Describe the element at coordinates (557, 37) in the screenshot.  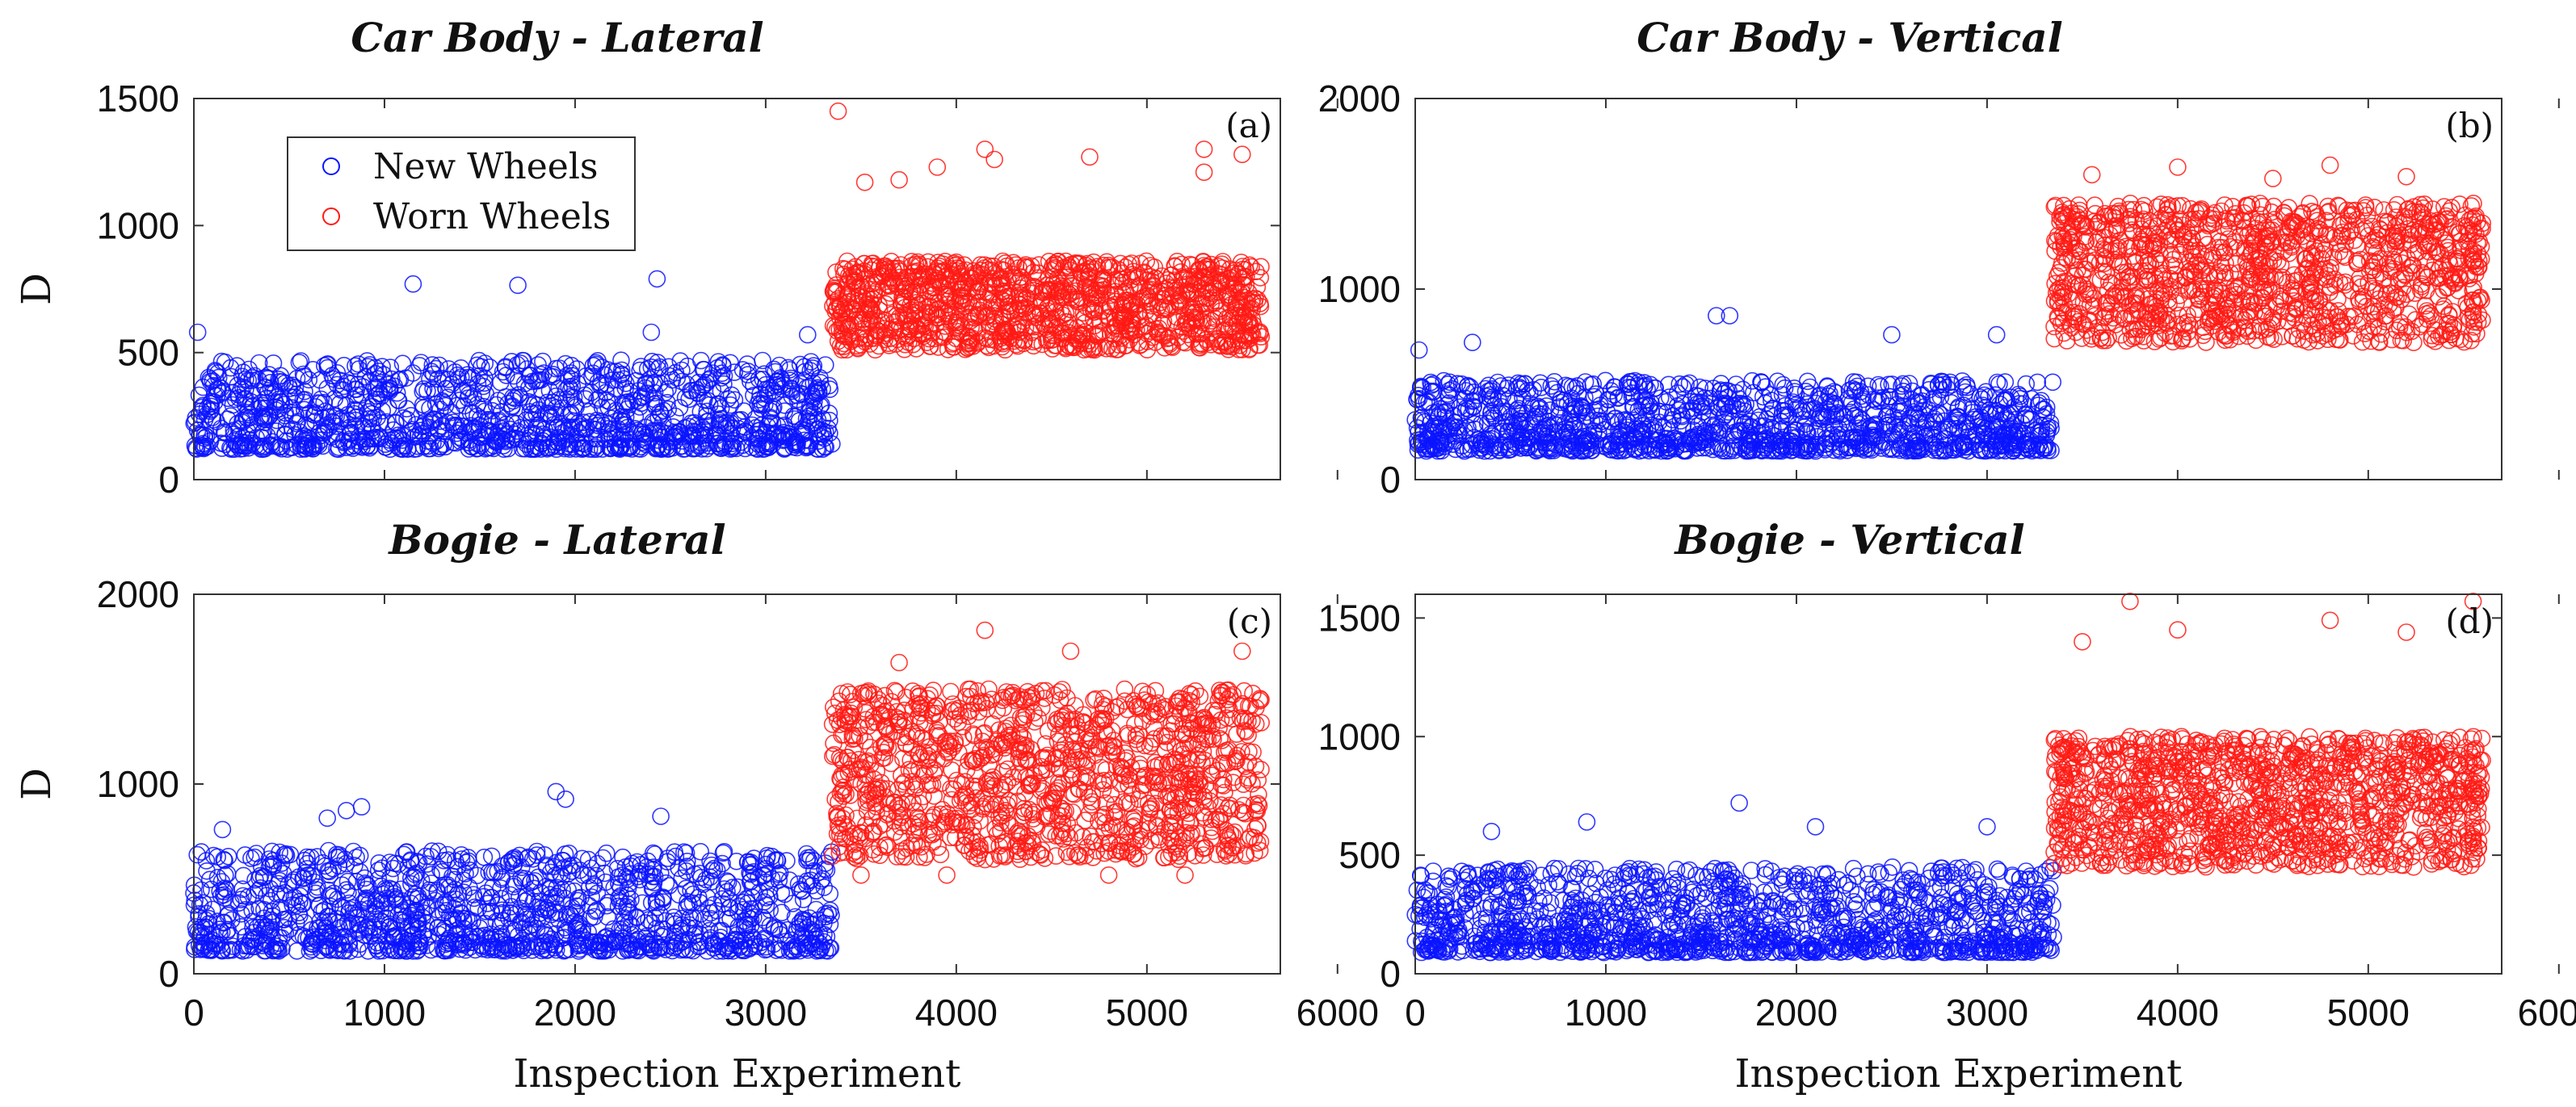
I see `chart-title: Car Body - Lateral` at that location.